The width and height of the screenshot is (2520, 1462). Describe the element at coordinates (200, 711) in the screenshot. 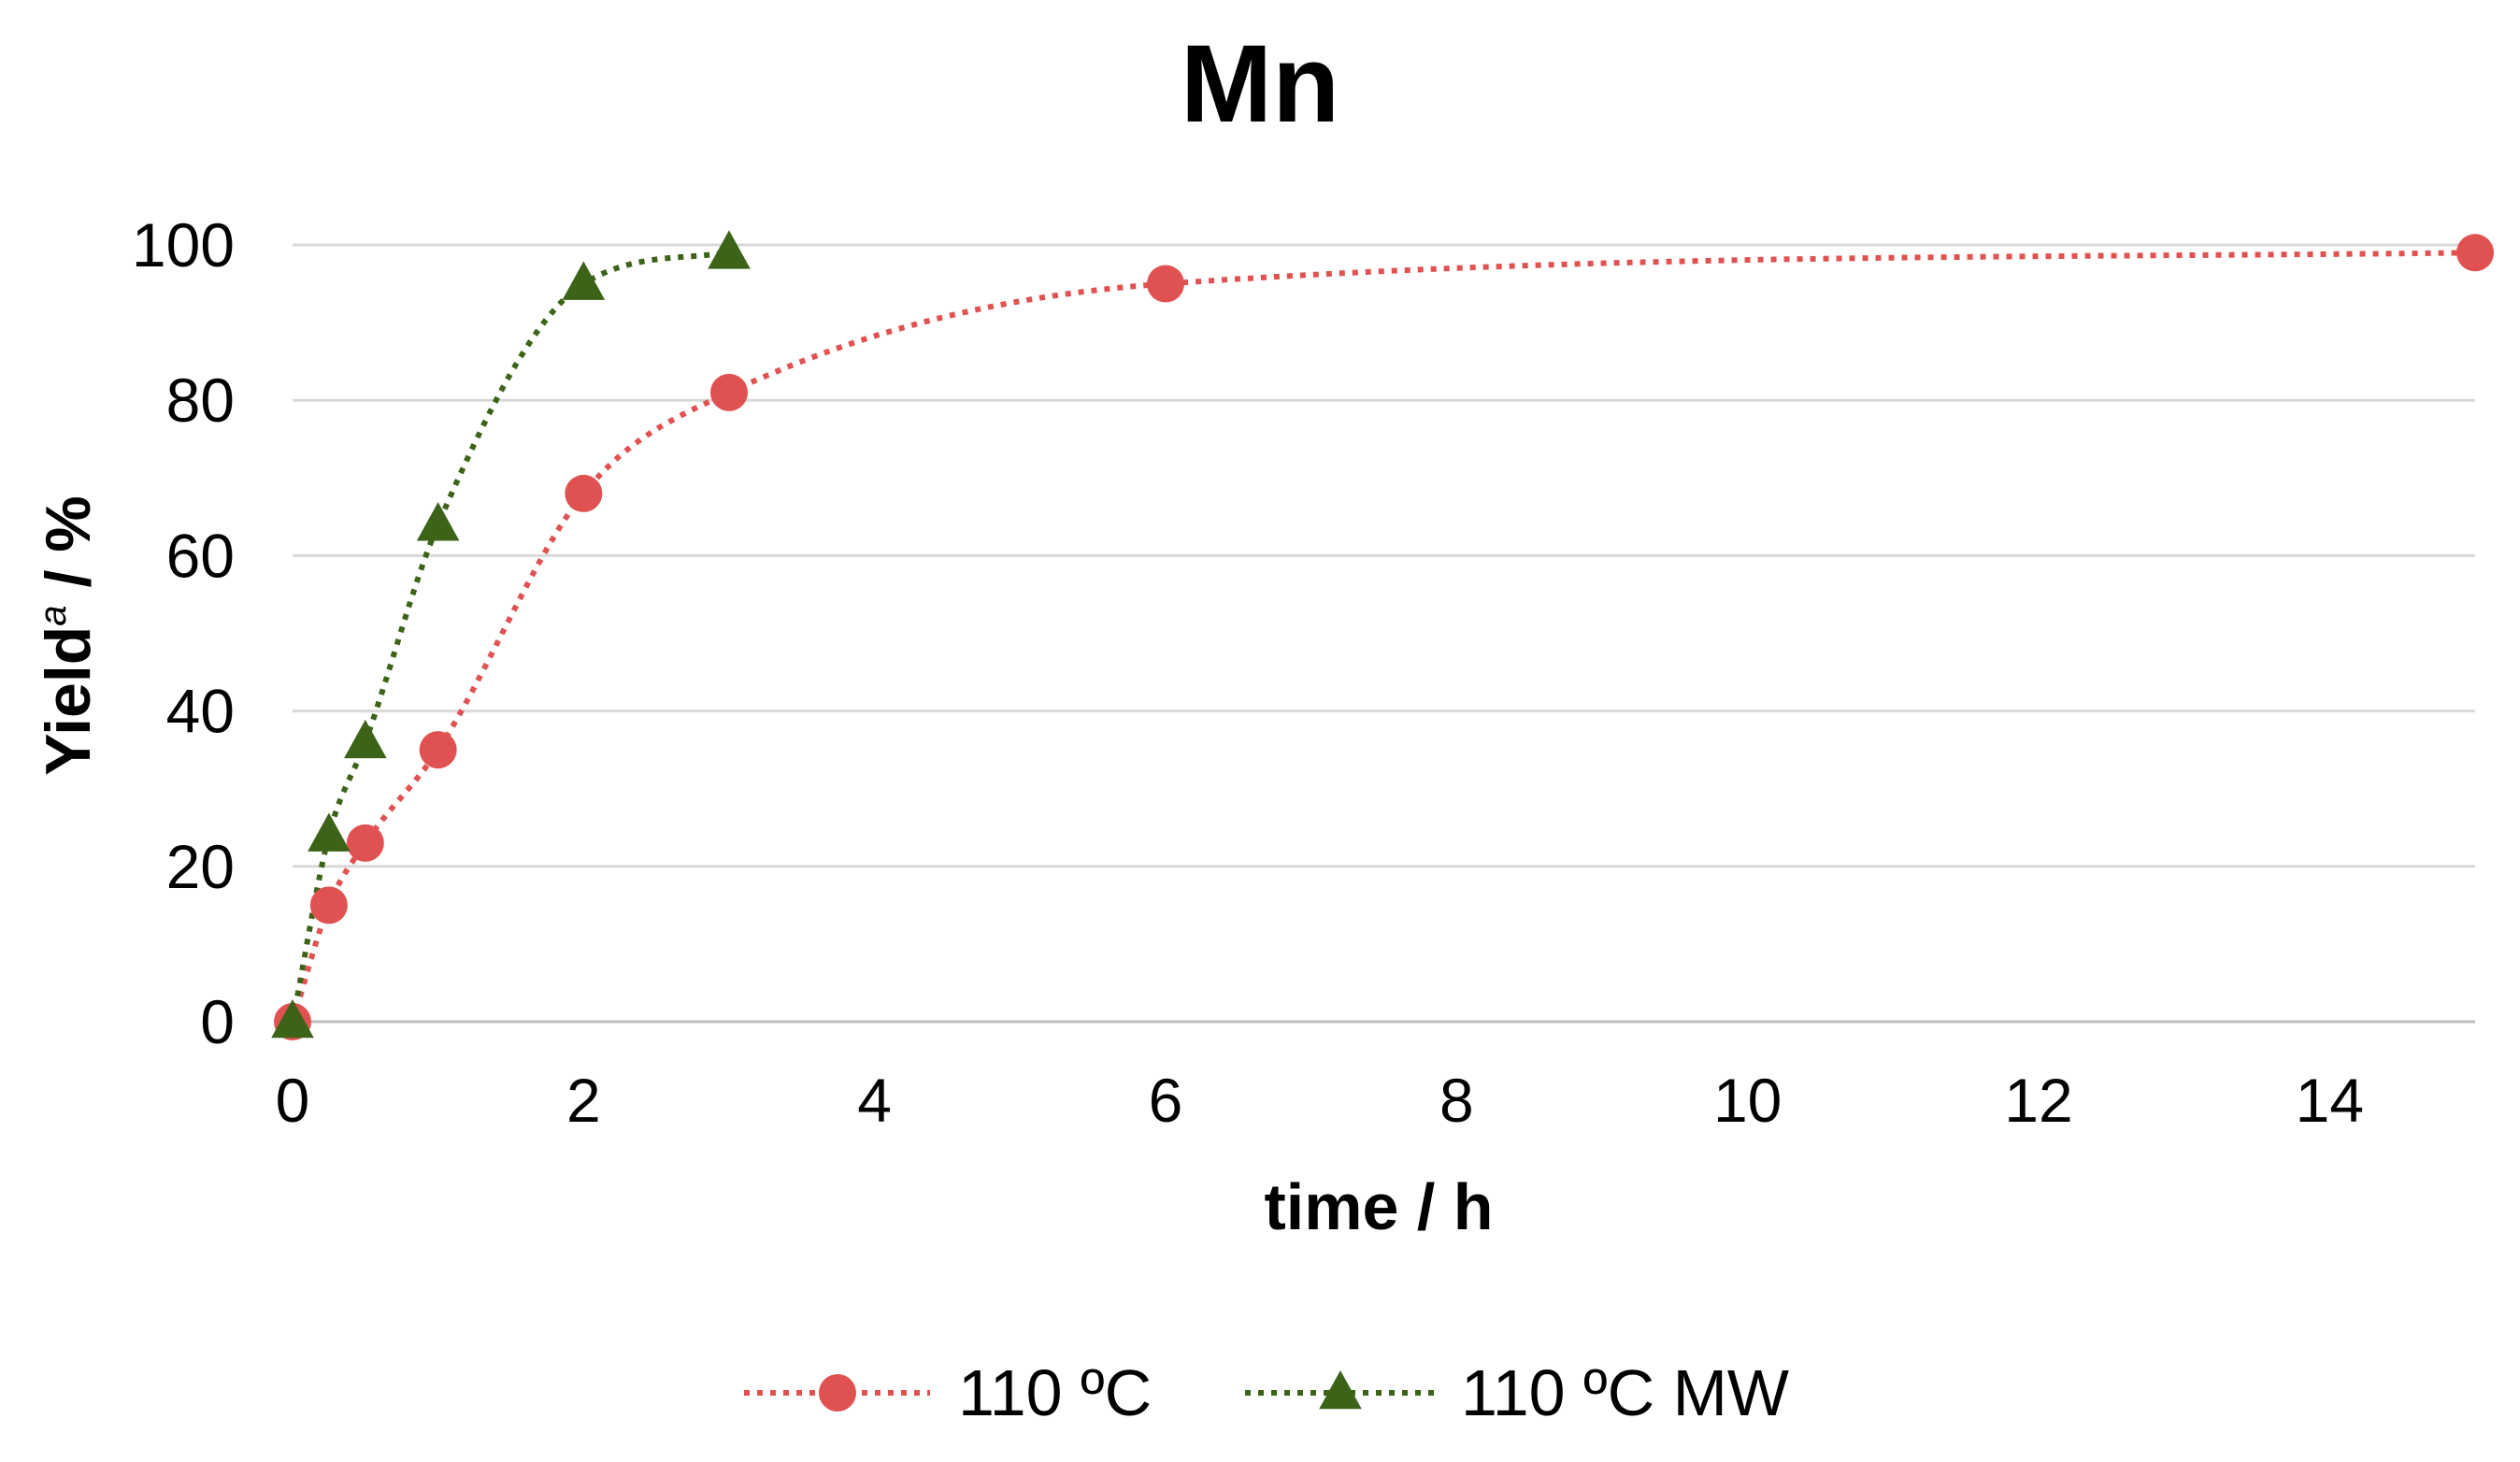

I see `y-tick-label: 40` at that location.